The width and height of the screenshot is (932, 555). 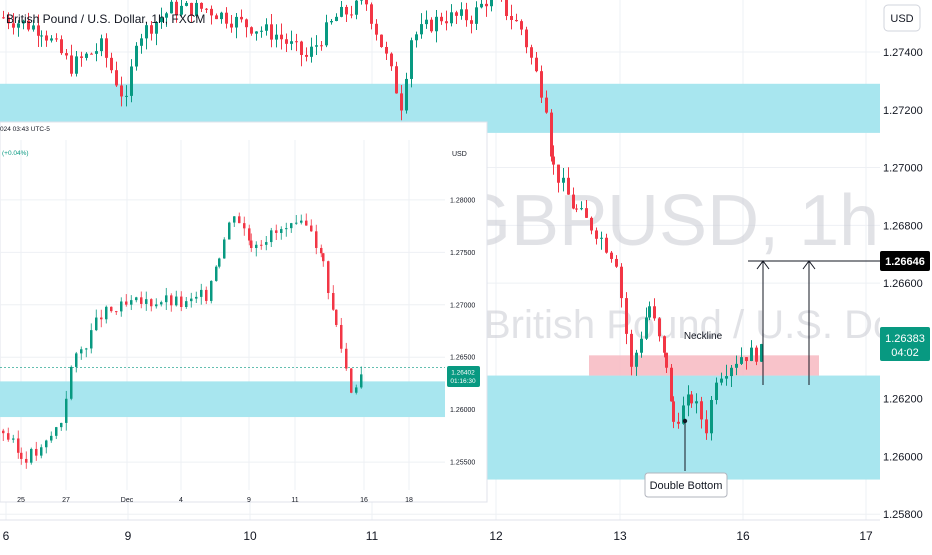 What do you see at coordinates (466, 534) in the screenshot?
I see `main-time-axis: 6 9 10 11 12 13 16 17` at bounding box center [466, 534].